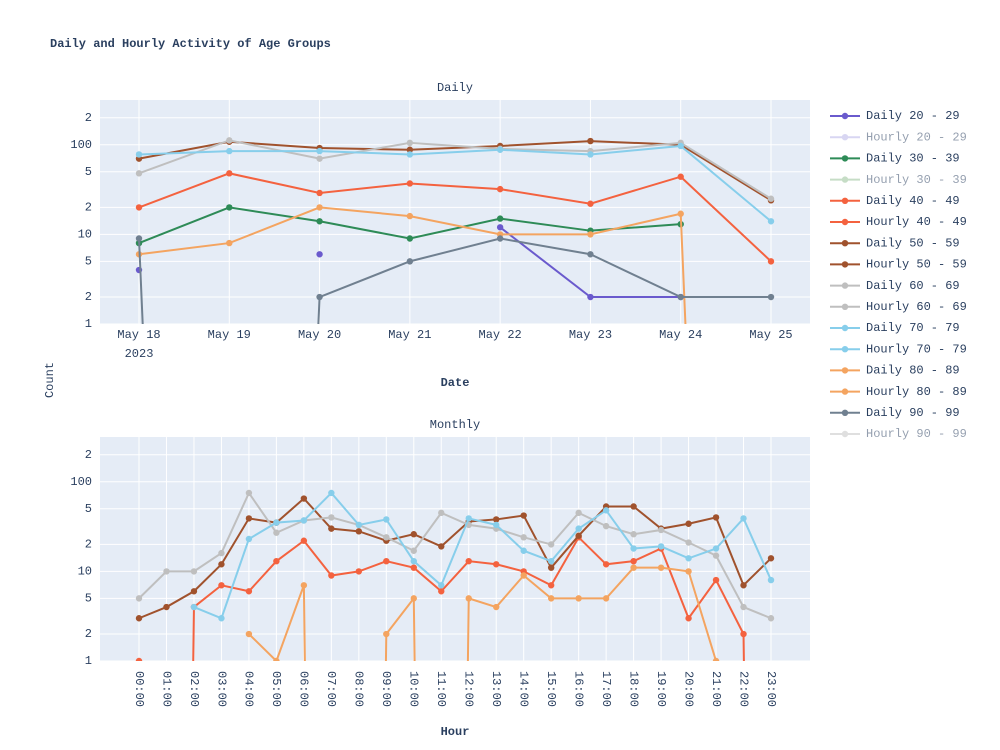 This screenshot has width=1000, height=750. Describe the element at coordinates (895, 286) in the screenshot. I see `legend-item: Daily 60 - 69` at that location.